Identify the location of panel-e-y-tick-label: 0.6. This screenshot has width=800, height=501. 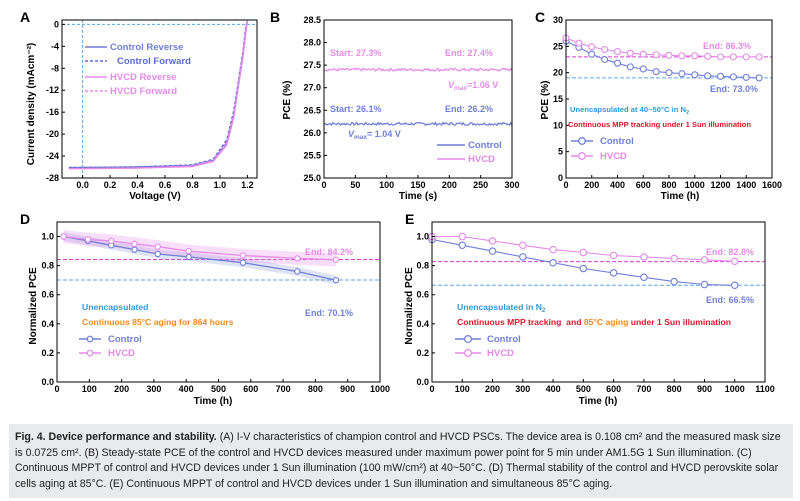
(422, 295).